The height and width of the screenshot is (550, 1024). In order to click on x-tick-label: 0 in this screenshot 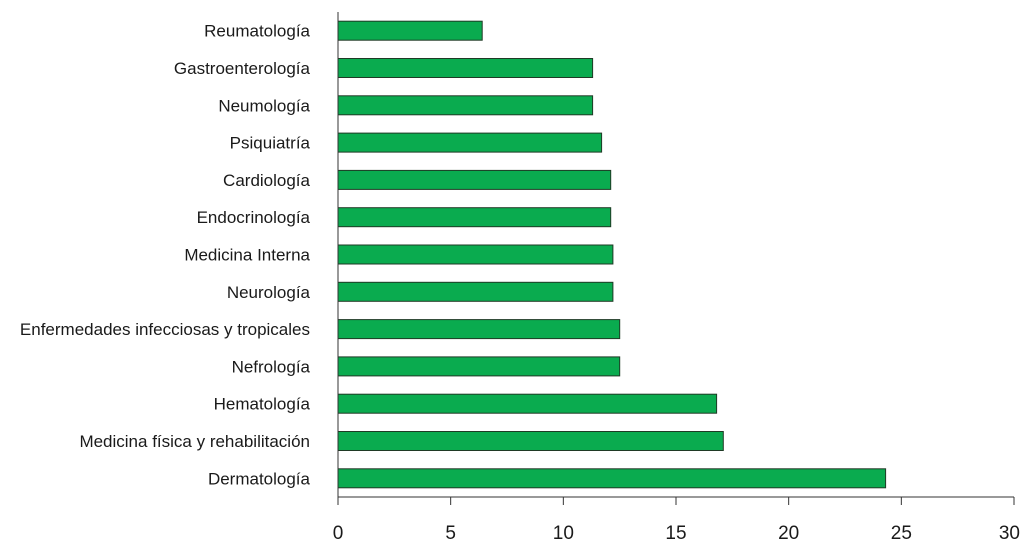, I will do `click(338, 533)`.